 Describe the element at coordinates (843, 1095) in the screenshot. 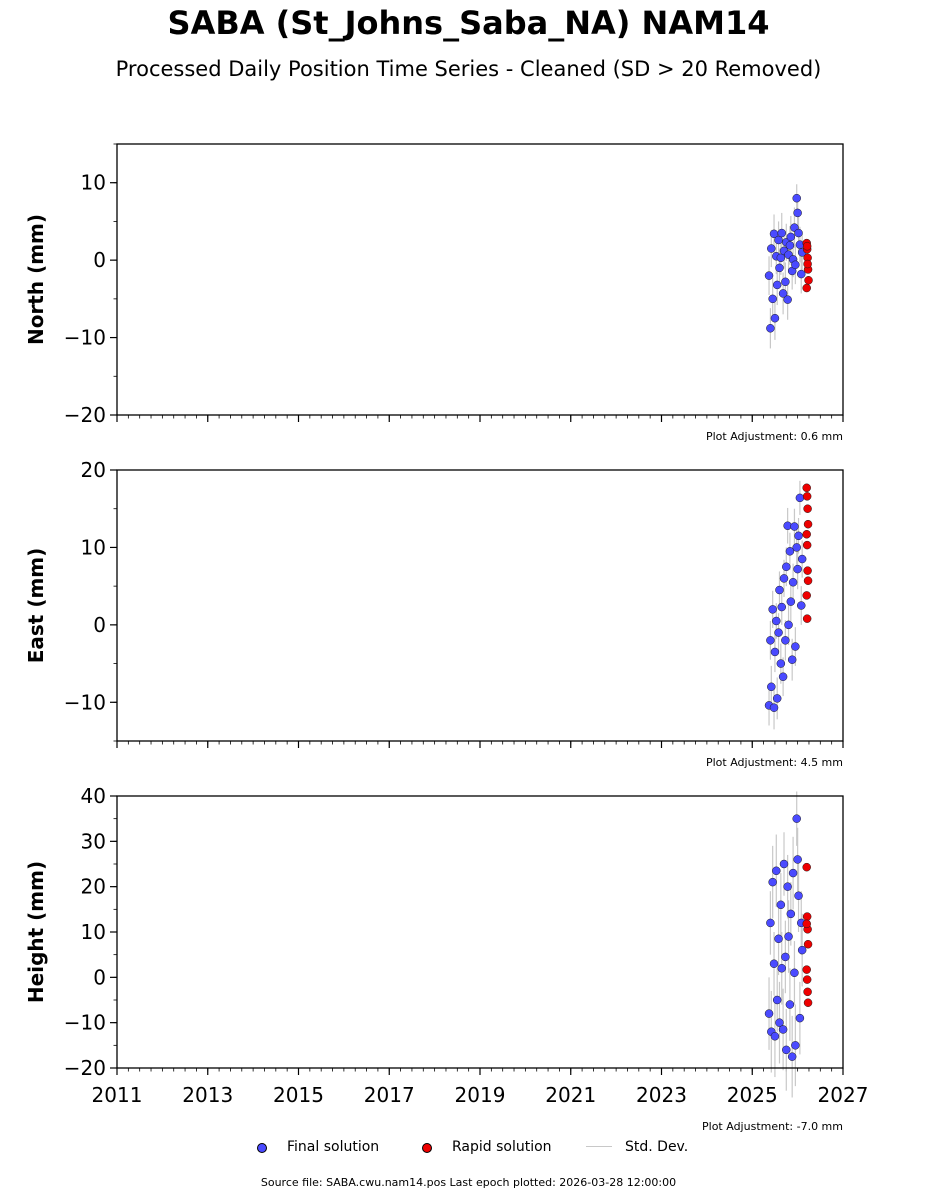

I see `panel-3-x-tick-label: 2027` at that location.